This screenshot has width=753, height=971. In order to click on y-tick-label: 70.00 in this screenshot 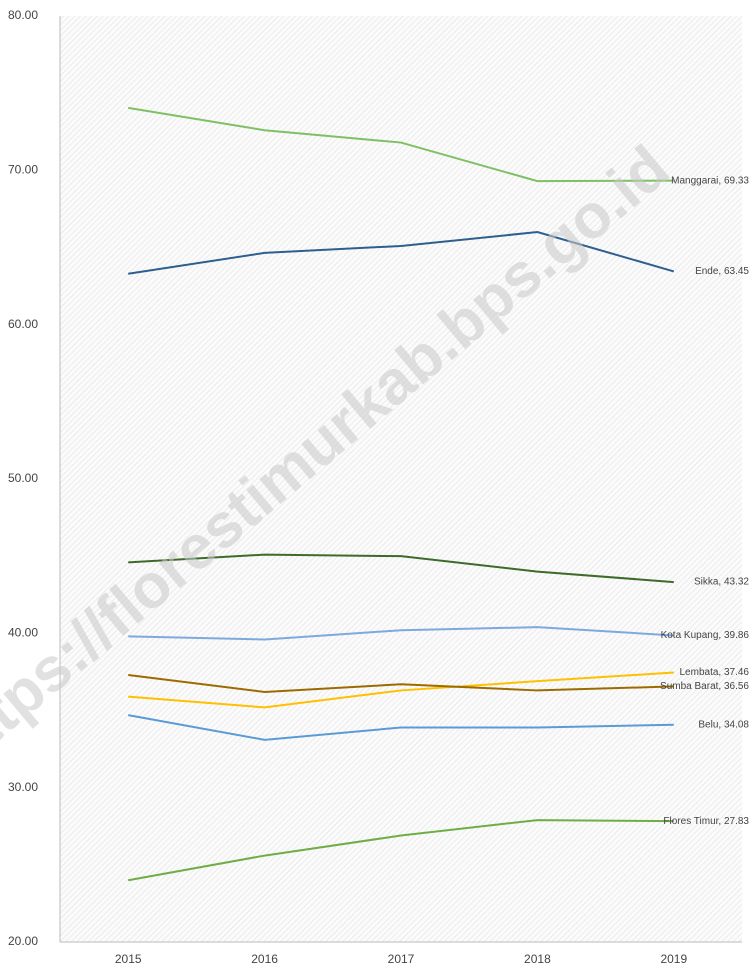, I will do `click(23, 170)`.